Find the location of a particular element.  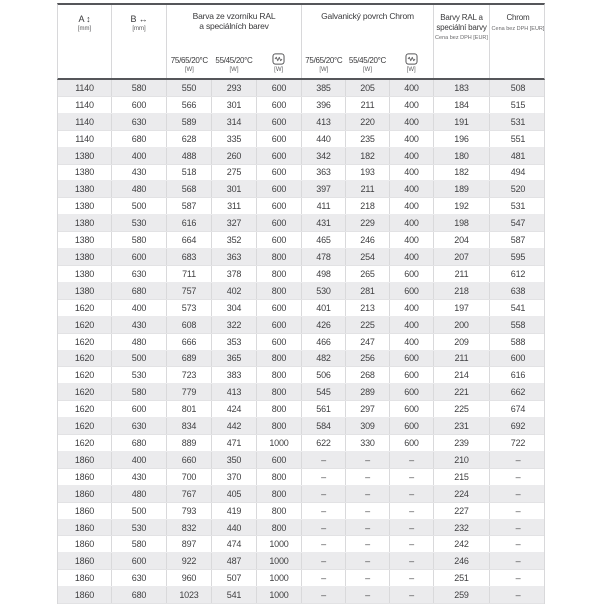

table-cell: 515 is located at coordinates (518, 104).